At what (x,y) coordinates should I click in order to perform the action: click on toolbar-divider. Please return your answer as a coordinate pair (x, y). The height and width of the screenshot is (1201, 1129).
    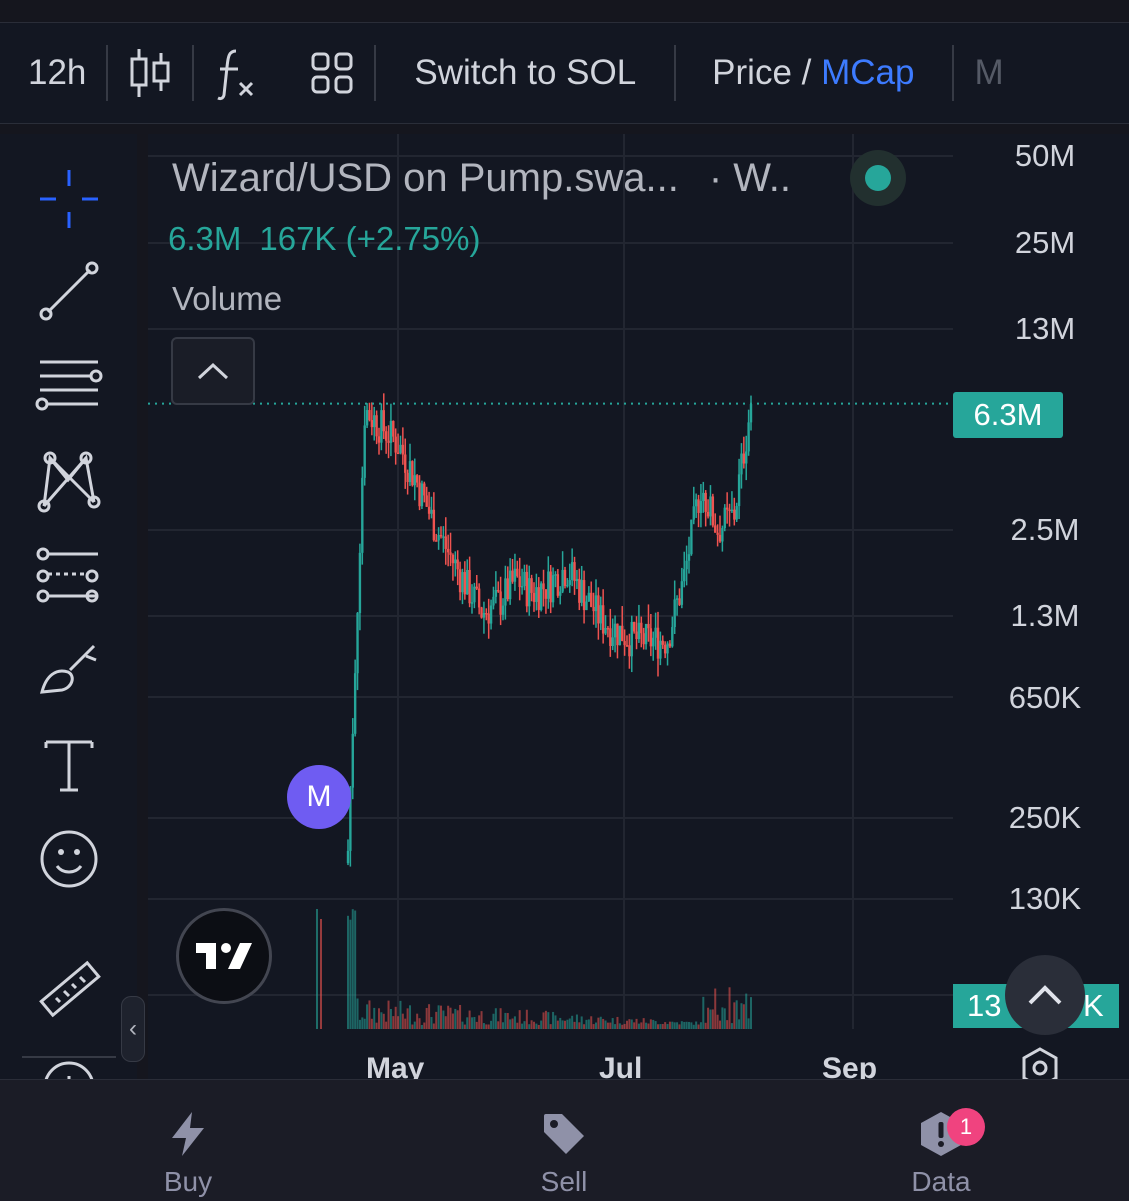
    Looking at the image, I should click on (675, 73).